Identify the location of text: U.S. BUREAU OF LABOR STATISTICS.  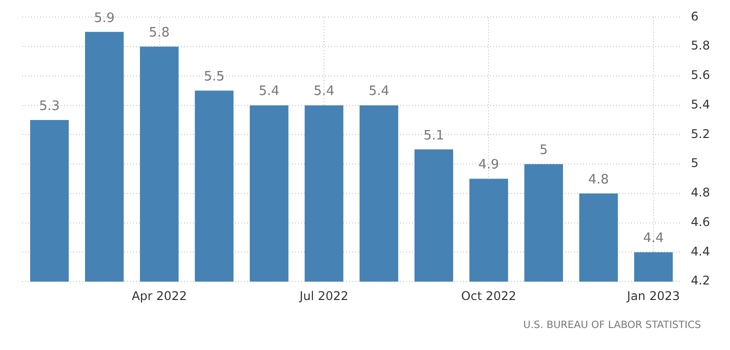
(612, 325).